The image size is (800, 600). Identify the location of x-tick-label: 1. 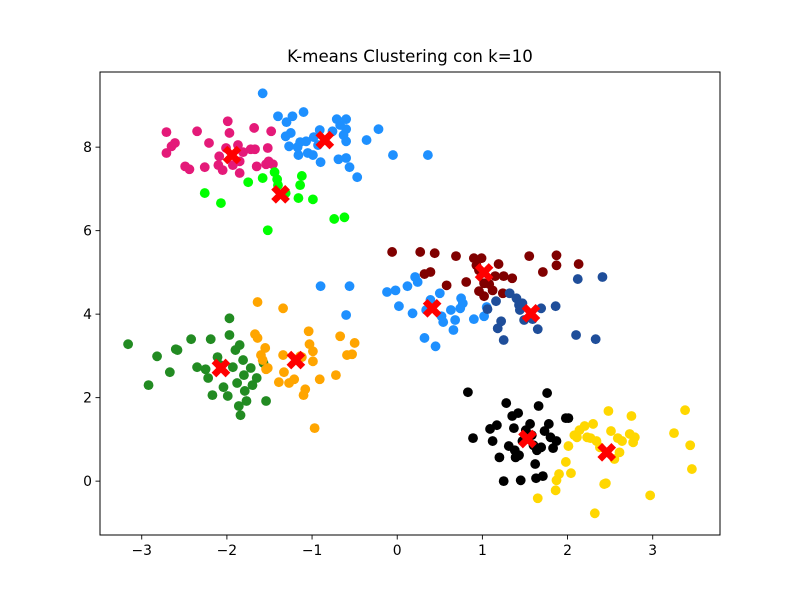
(482, 551).